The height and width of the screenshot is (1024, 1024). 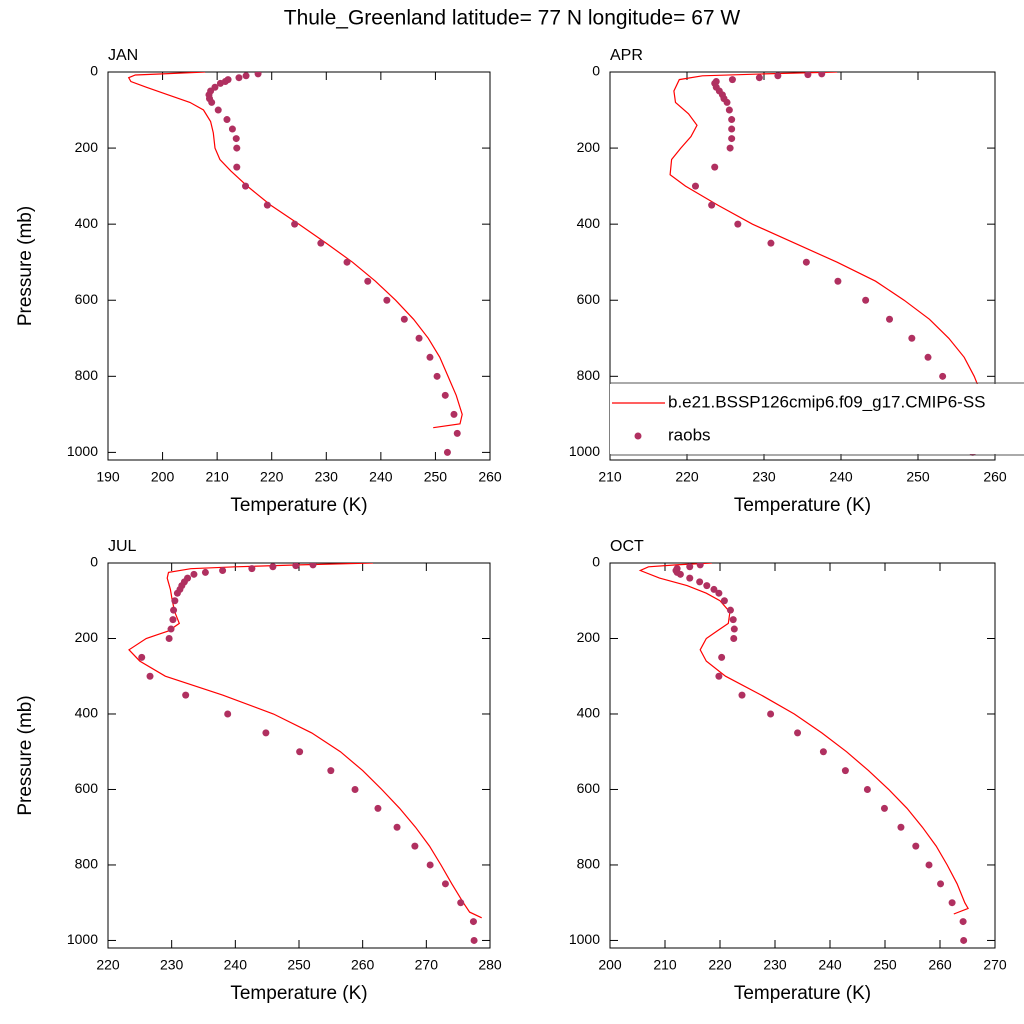 I want to click on x-axis-label: Temperature (K), so click(x=298, y=505).